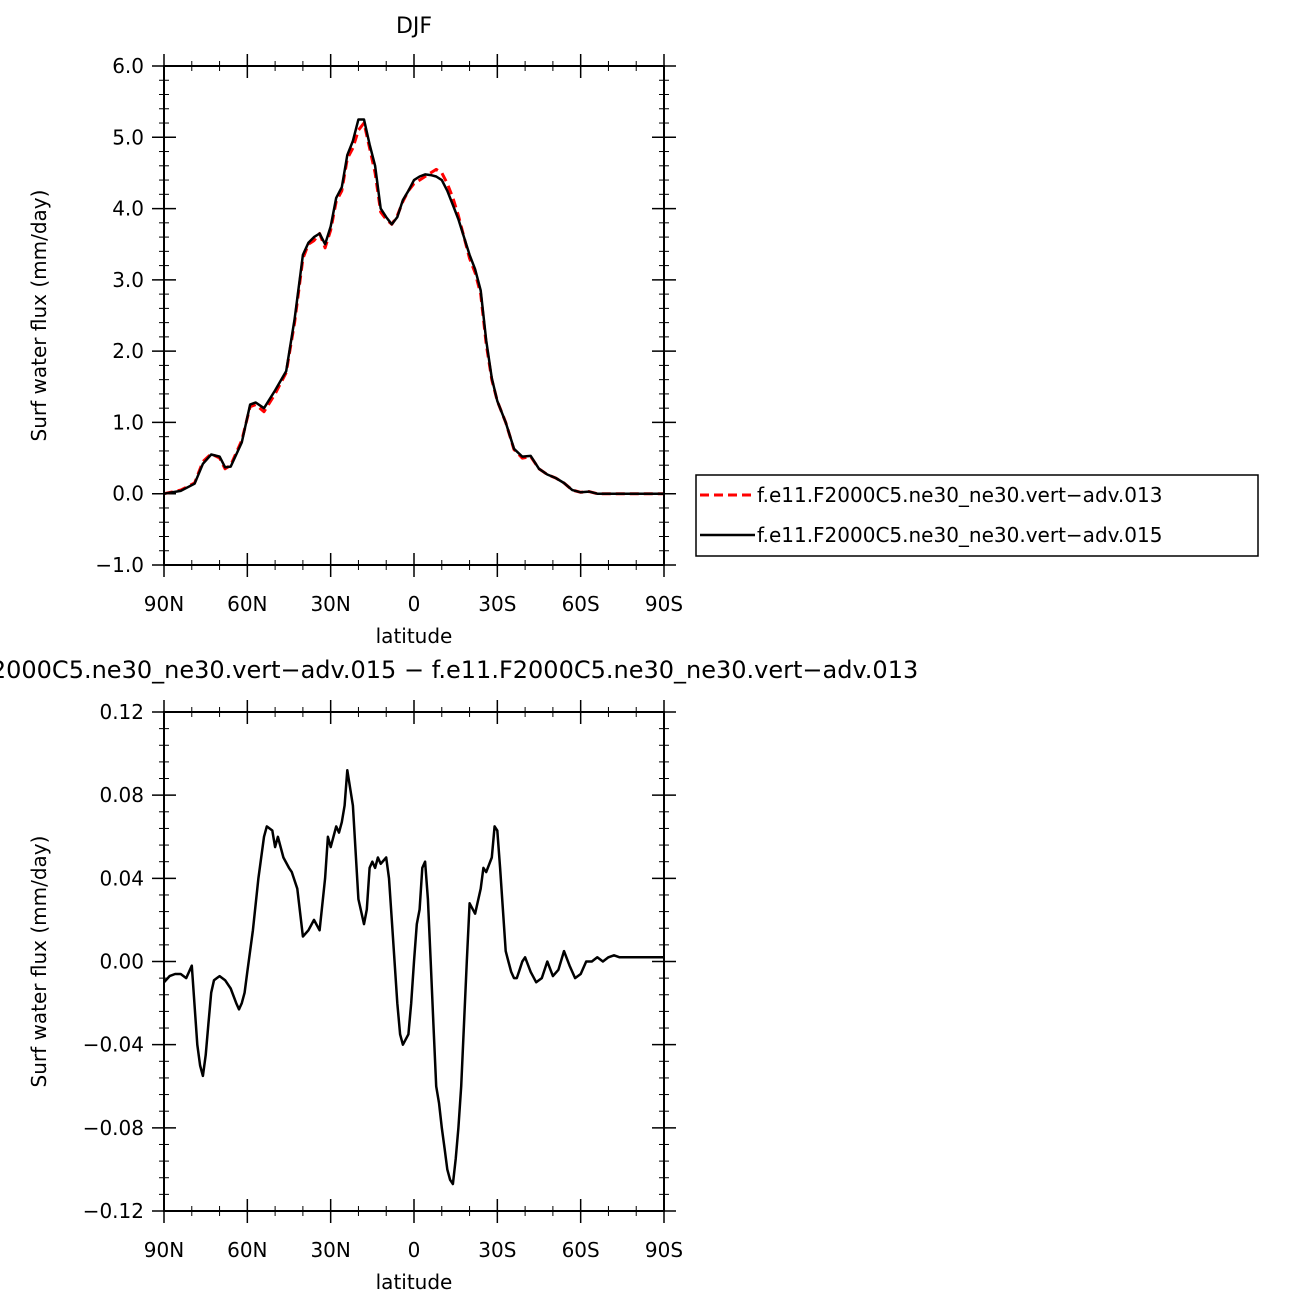 The height and width of the screenshot is (1303, 1303). Describe the element at coordinates (128, 494) in the screenshot. I see `y-tick-label: 0.0` at that location.